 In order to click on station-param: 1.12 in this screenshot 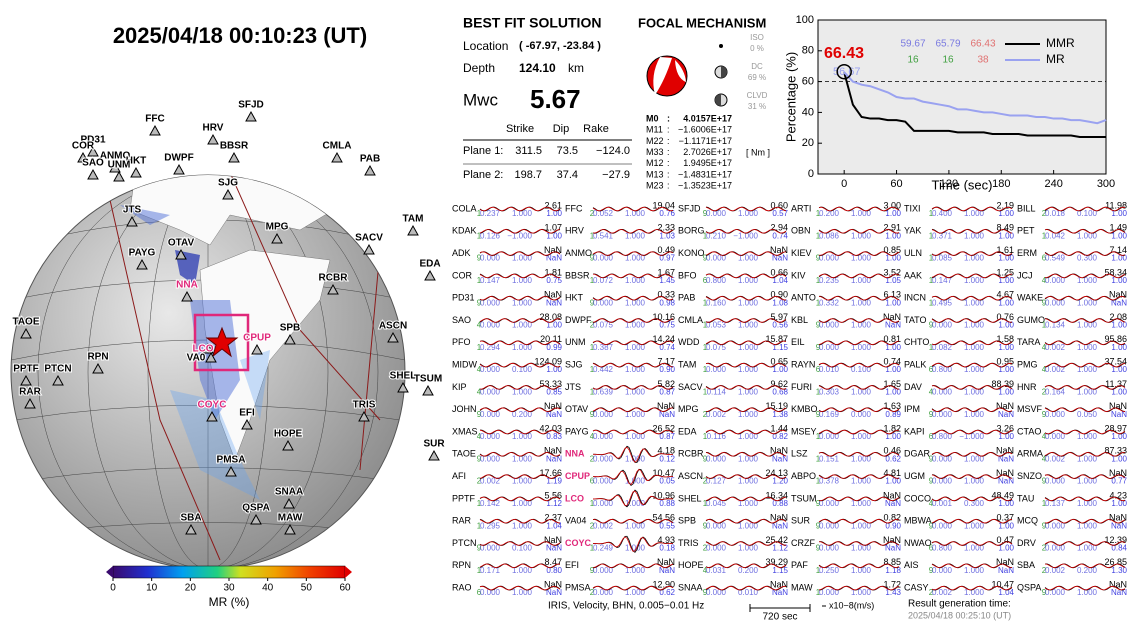, I will do `click(780, 548)`.